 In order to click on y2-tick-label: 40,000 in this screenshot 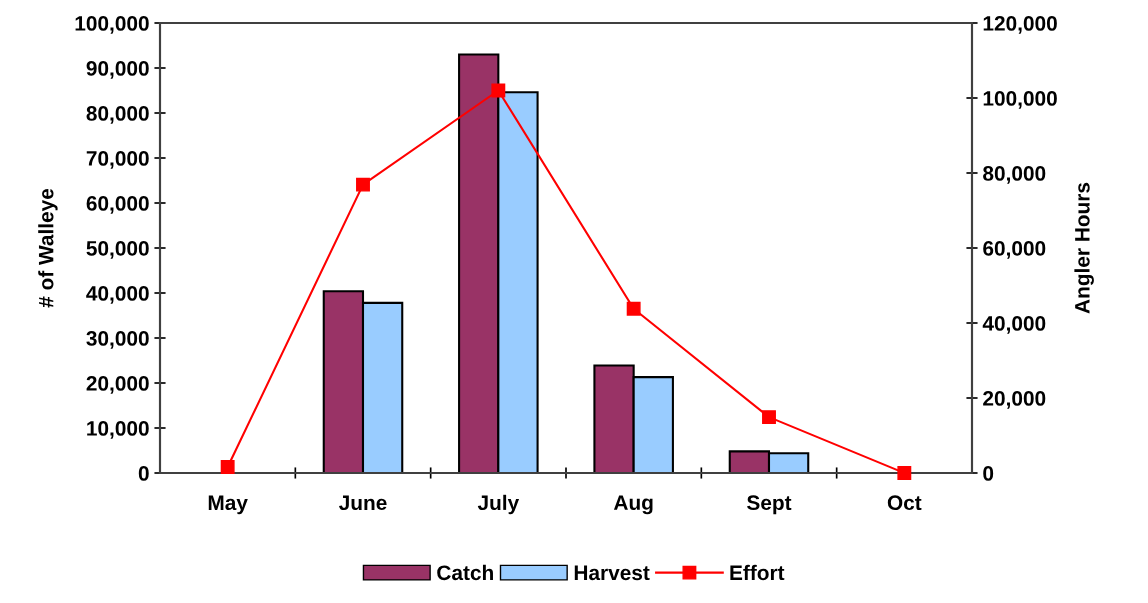, I will do `click(1014, 325)`.